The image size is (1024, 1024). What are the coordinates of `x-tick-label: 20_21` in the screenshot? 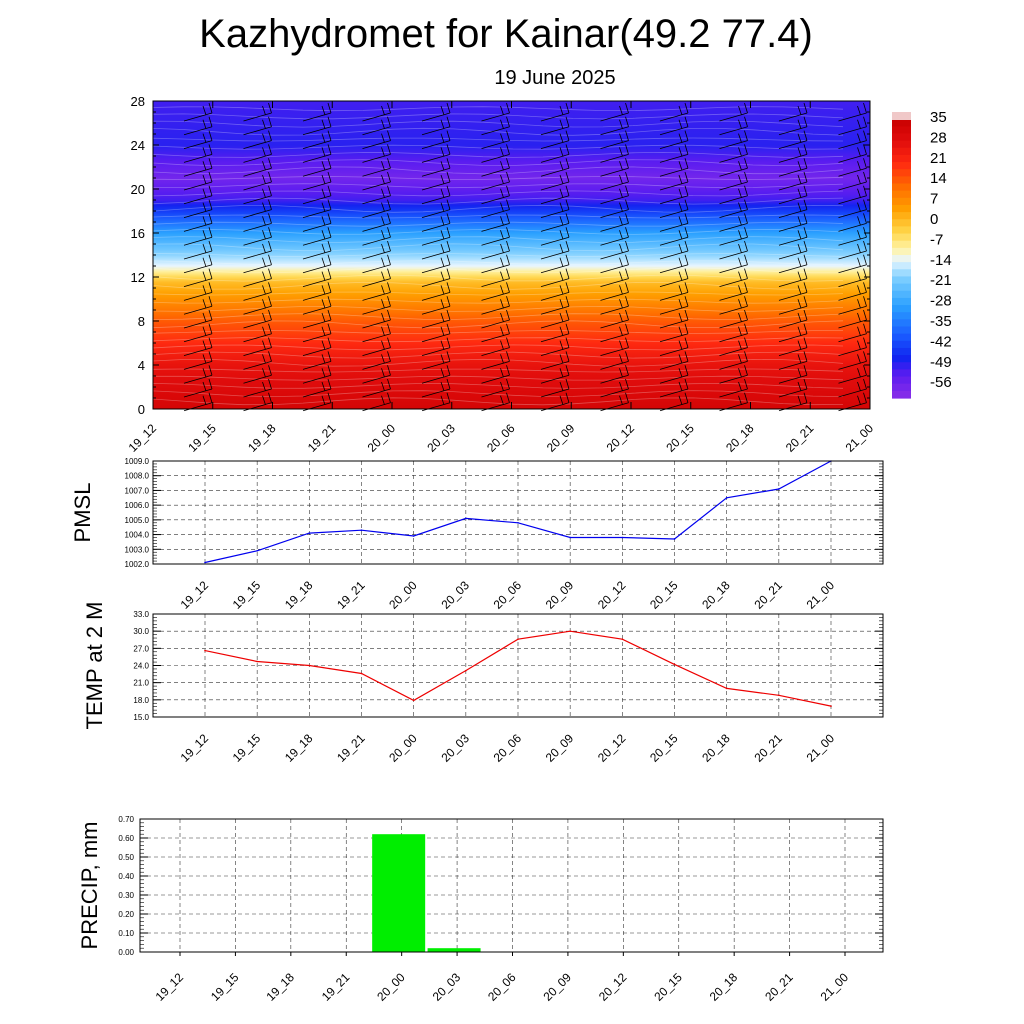 It's located at (800, 438).